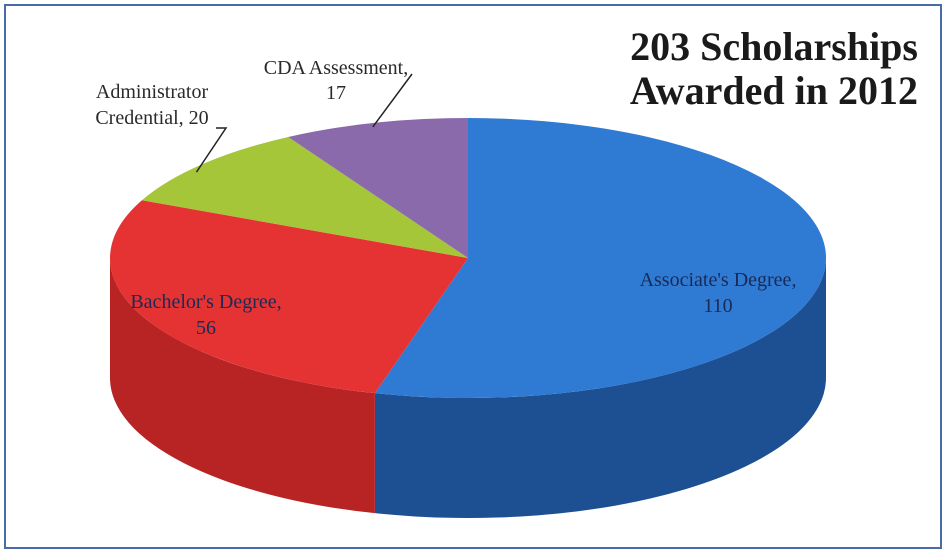 The height and width of the screenshot is (555, 948). What do you see at coordinates (206, 328) in the screenshot?
I see `data-label-bachelors-value: 56` at bounding box center [206, 328].